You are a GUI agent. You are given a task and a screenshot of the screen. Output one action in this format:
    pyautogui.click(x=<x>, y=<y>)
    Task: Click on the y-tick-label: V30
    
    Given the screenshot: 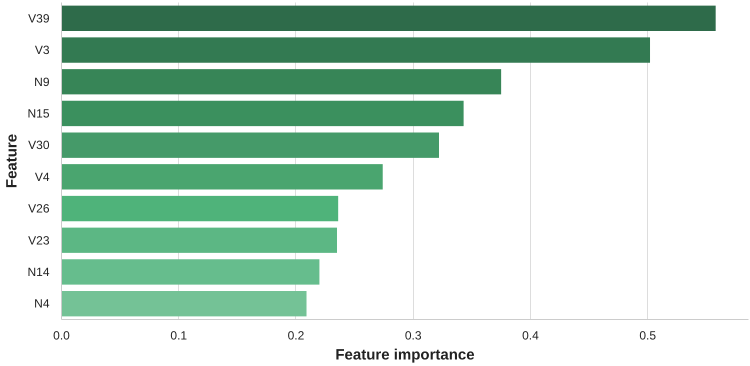 What is the action you would take?
    pyautogui.click(x=39, y=145)
    